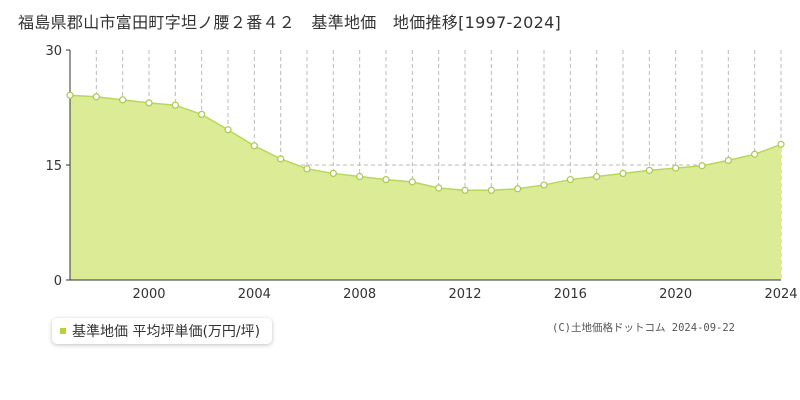  I want to click on x-tick-label: 2004, so click(254, 294).